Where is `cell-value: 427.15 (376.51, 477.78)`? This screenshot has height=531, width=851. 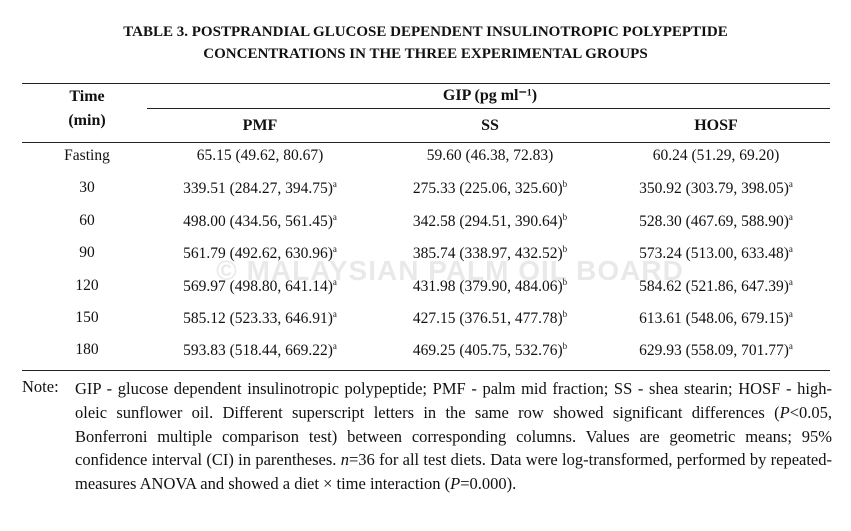 cell-value: 427.15 (376.51, 477.78) is located at coordinates (487, 319).